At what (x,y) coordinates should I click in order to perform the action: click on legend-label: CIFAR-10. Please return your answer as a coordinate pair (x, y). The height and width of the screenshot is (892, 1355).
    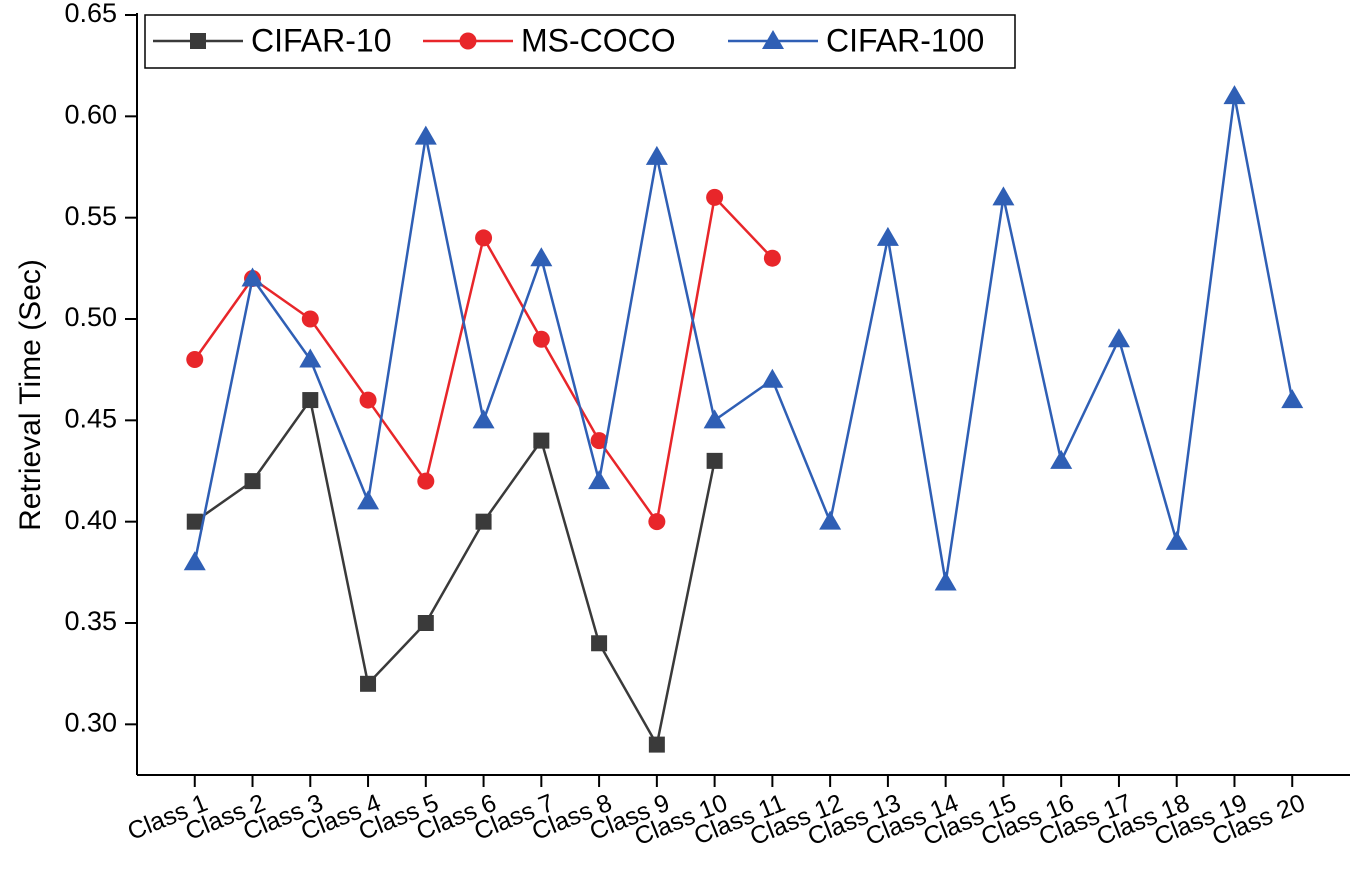
    Looking at the image, I should click on (321, 40).